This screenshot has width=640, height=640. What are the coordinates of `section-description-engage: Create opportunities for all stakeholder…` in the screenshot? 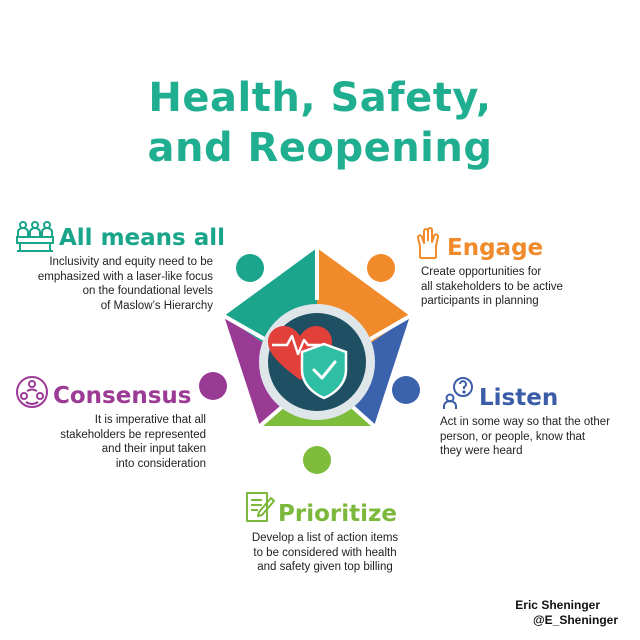 It's located at (492, 286).